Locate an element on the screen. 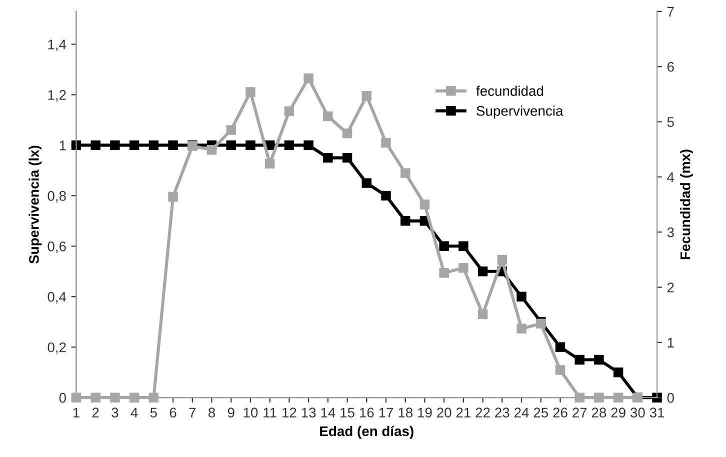  x-tick-label: 9 is located at coordinates (231, 413).